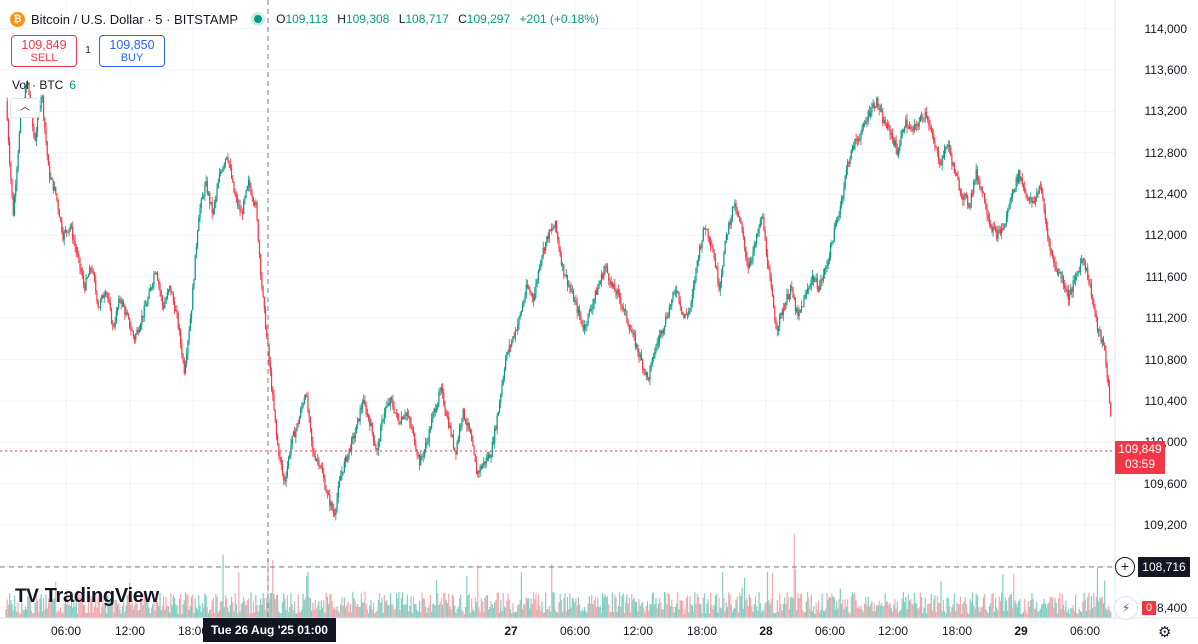  I want to click on volume-legend: Vol · BTC 6, so click(44, 85).